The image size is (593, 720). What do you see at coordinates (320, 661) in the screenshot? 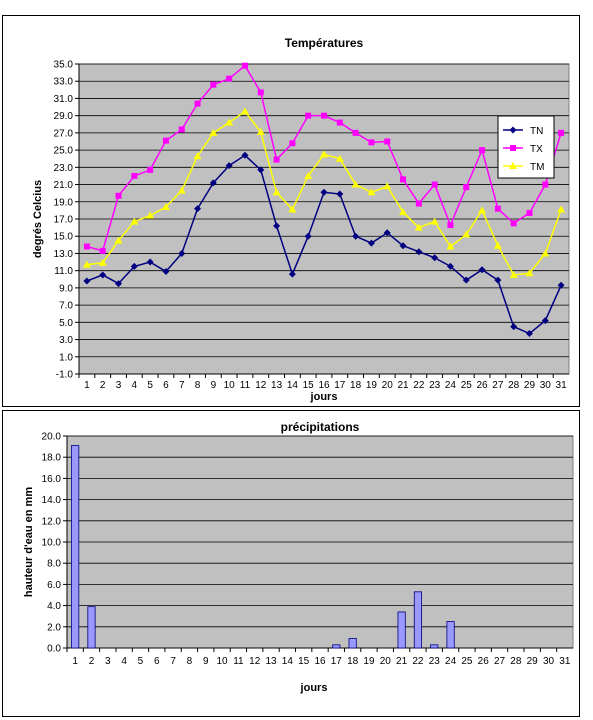
I see `x-tick-label: 16` at bounding box center [320, 661].